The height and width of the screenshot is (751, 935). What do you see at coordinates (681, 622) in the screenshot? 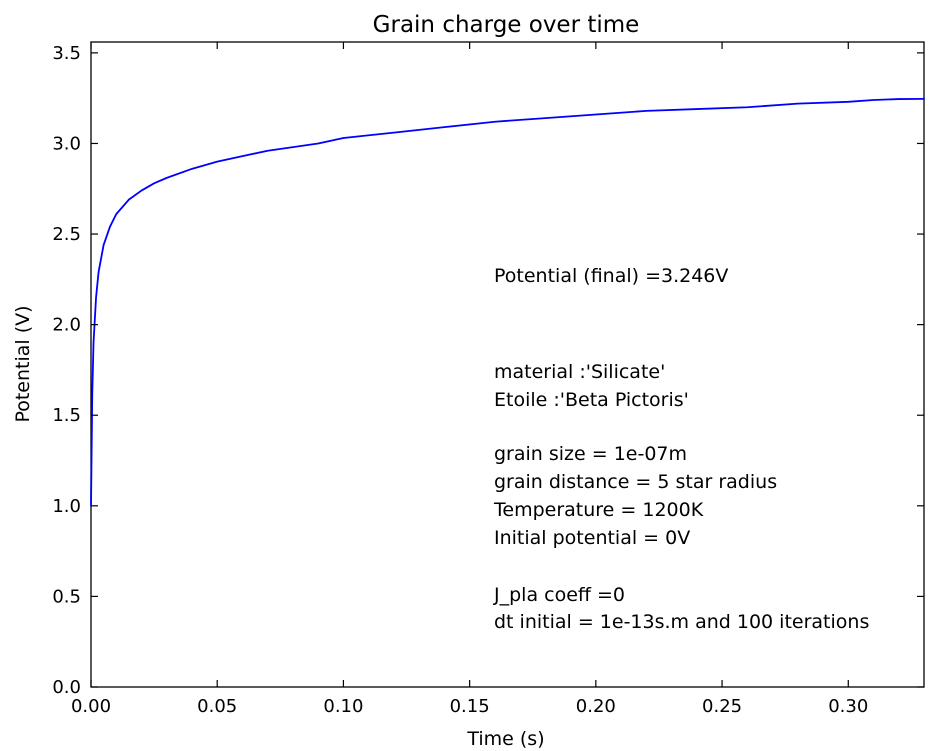
I see `annotation-dt-initial: dt initial = 1e-13s.m and 100 iterations` at bounding box center [681, 622].